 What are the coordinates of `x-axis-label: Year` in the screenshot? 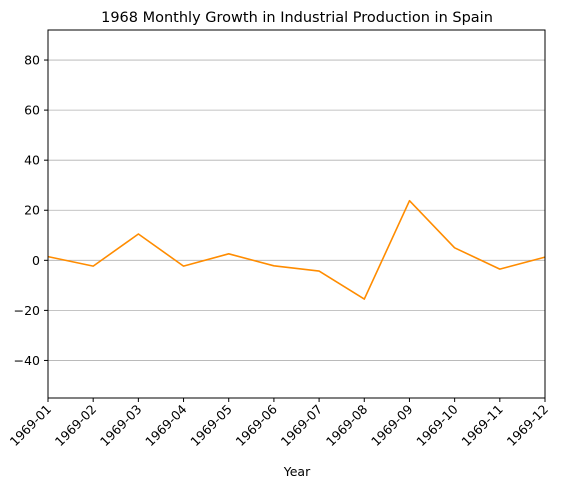 It's located at (297, 471).